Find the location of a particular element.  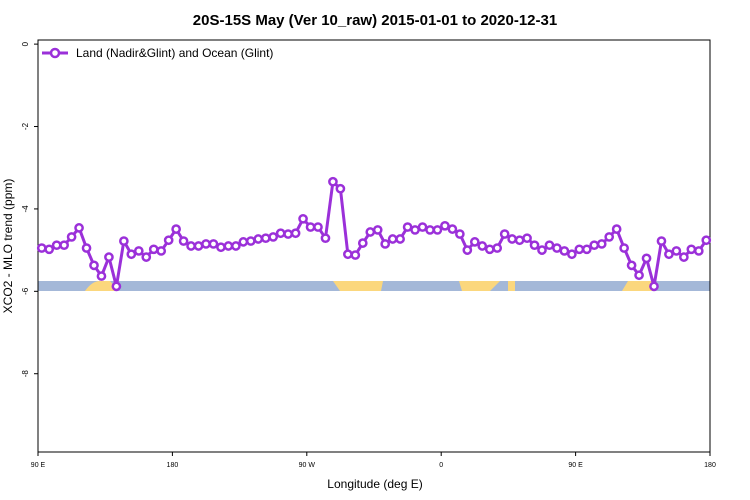

legend-marker is located at coordinates (55, 53).